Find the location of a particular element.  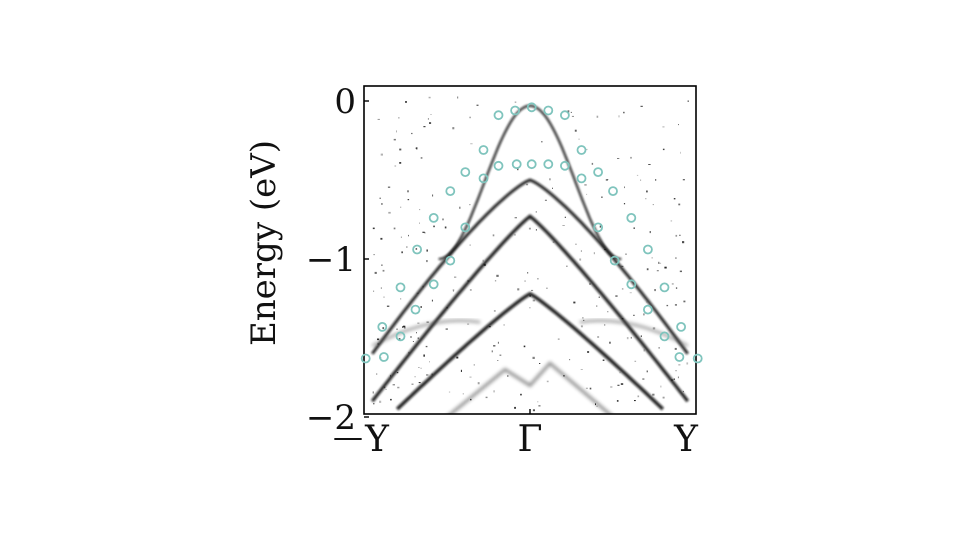

intensity-flat-right is located at coordinates (634, 333).